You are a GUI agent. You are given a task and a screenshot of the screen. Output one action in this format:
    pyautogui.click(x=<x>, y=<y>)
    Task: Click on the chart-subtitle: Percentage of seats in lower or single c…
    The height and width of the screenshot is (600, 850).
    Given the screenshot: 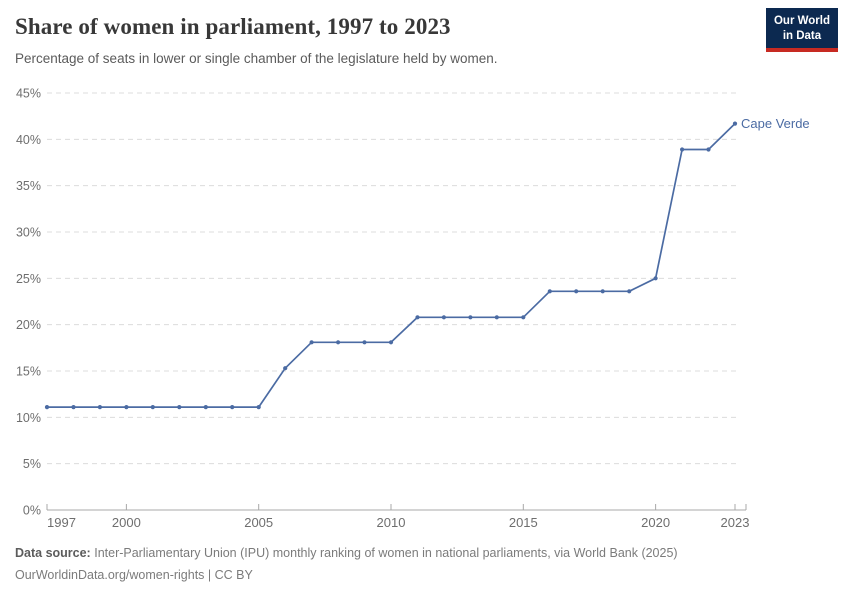 What is the action you would take?
    pyautogui.click(x=256, y=58)
    